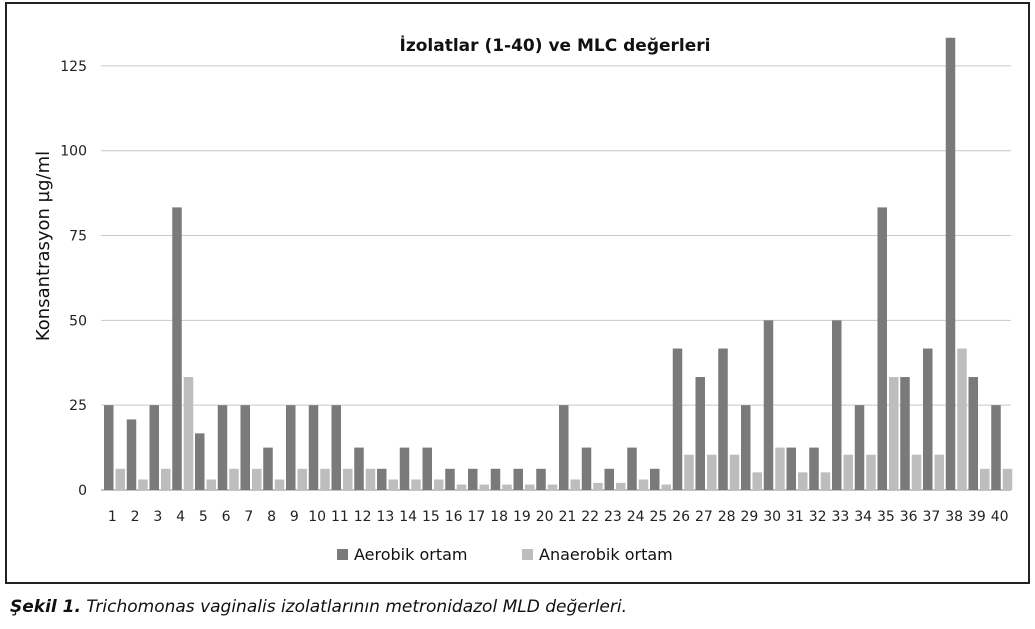 The image size is (1035, 629). I want to click on legend-swatch-anaerobik, so click(527, 554).